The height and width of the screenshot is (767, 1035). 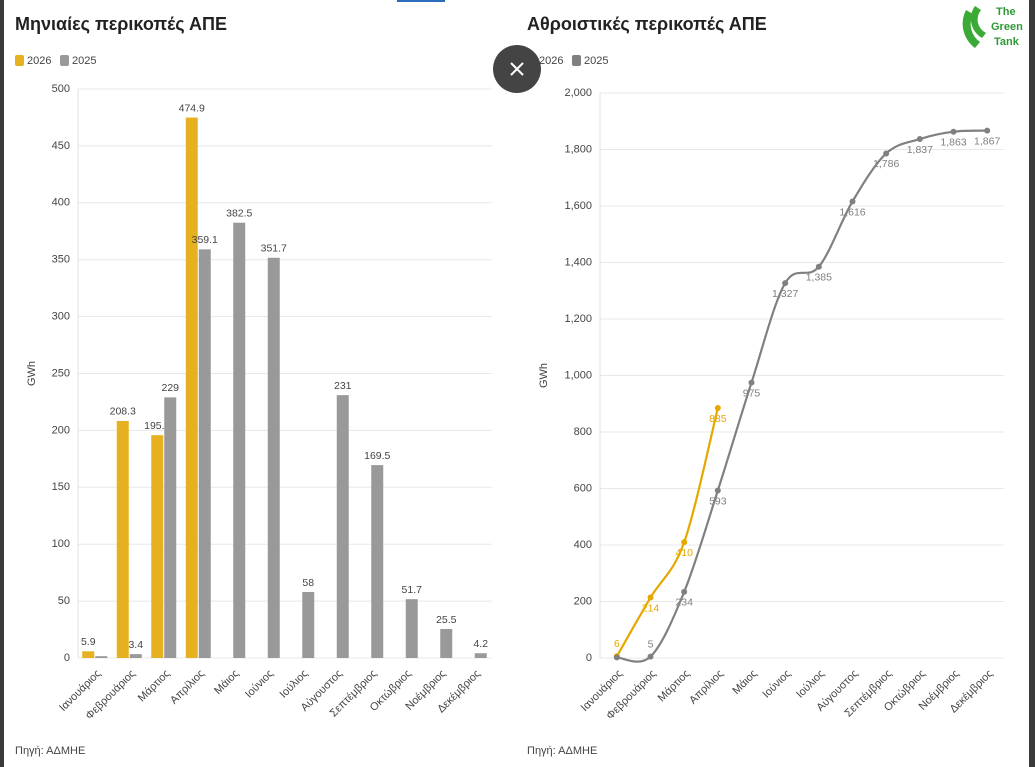 I want to click on data-label: 234, so click(x=684, y=603).